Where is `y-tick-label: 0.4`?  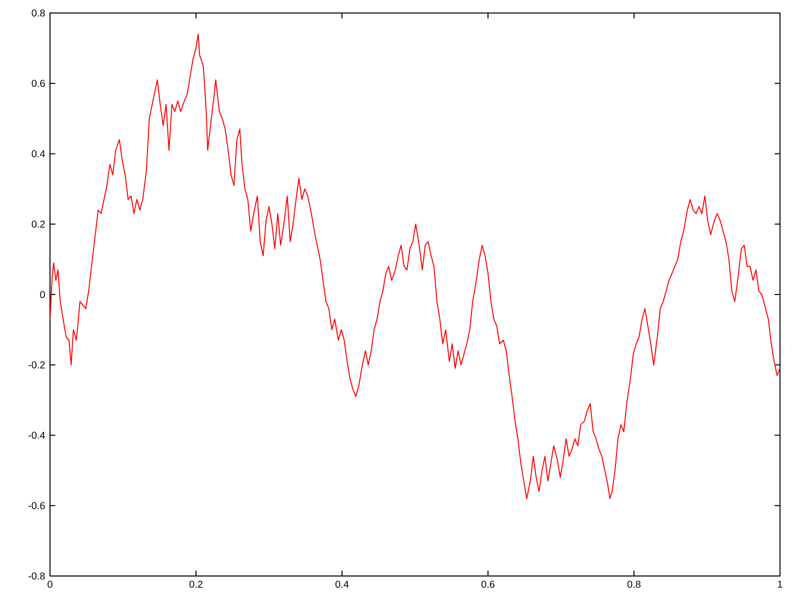 y-tick-label: 0.4 is located at coordinates (38, 154).